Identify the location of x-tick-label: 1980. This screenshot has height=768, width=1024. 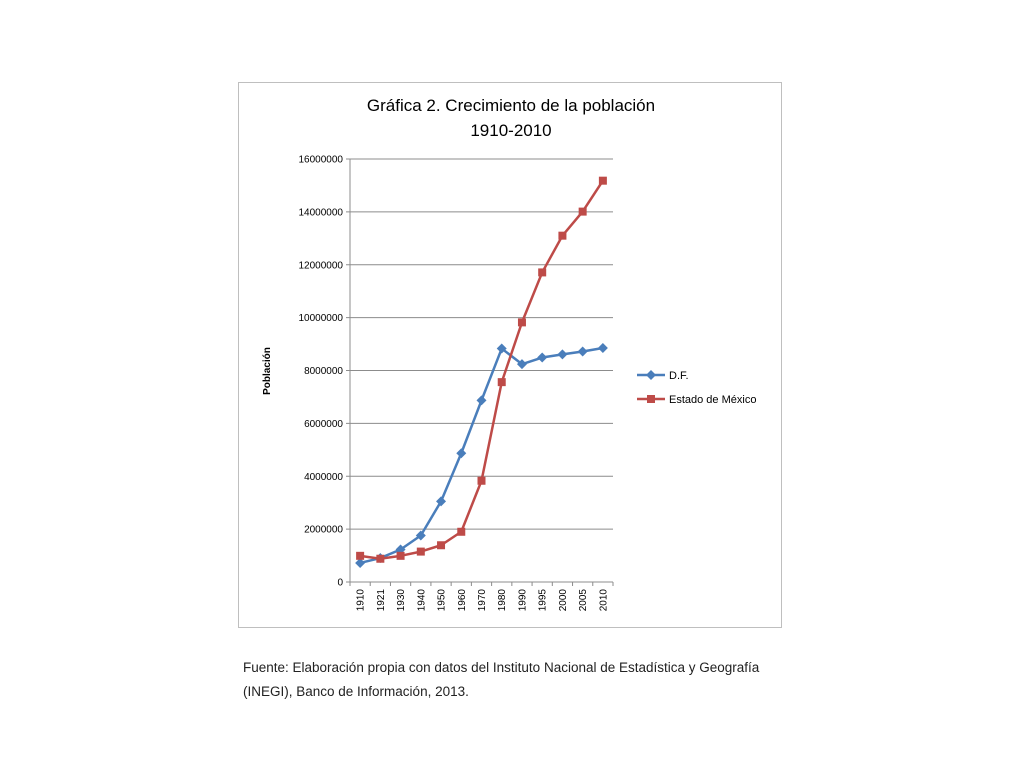
(502, 600).